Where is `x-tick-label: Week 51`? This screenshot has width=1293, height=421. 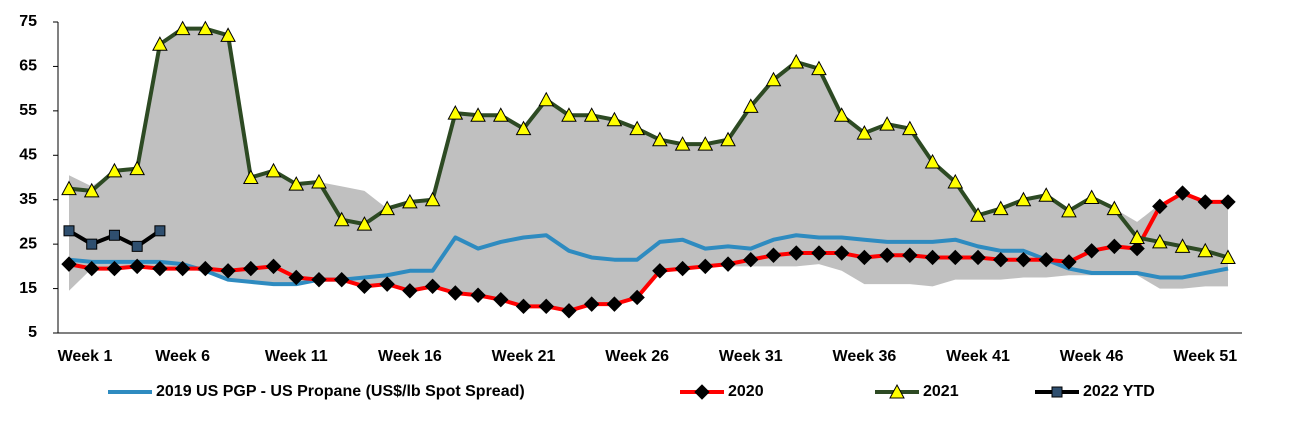
x-tick-label: Week 51 is located at coordinates (1205, 356).